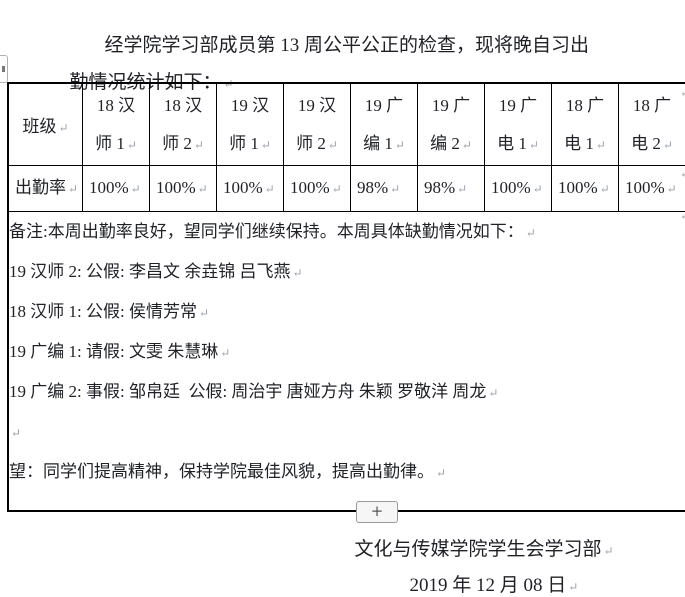  Describe the element at coordinates (247, 391) in the screenshot. I see `note-text: 19 广编 2: 事假: 邹帛廷 公假: 周治宇 唐娅方舟 朱颖 罗敬洋 周龙` at that location.